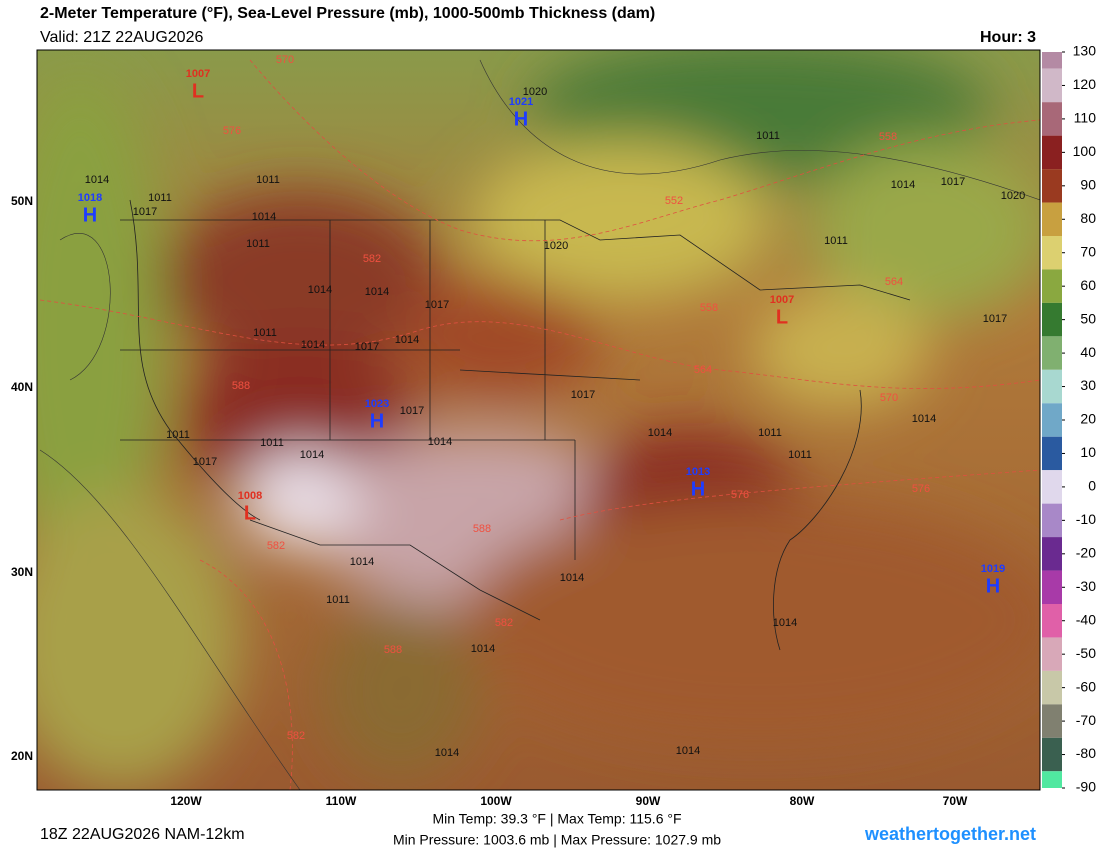  I want to click on colorbar-label: 0, so click(1092, 486).